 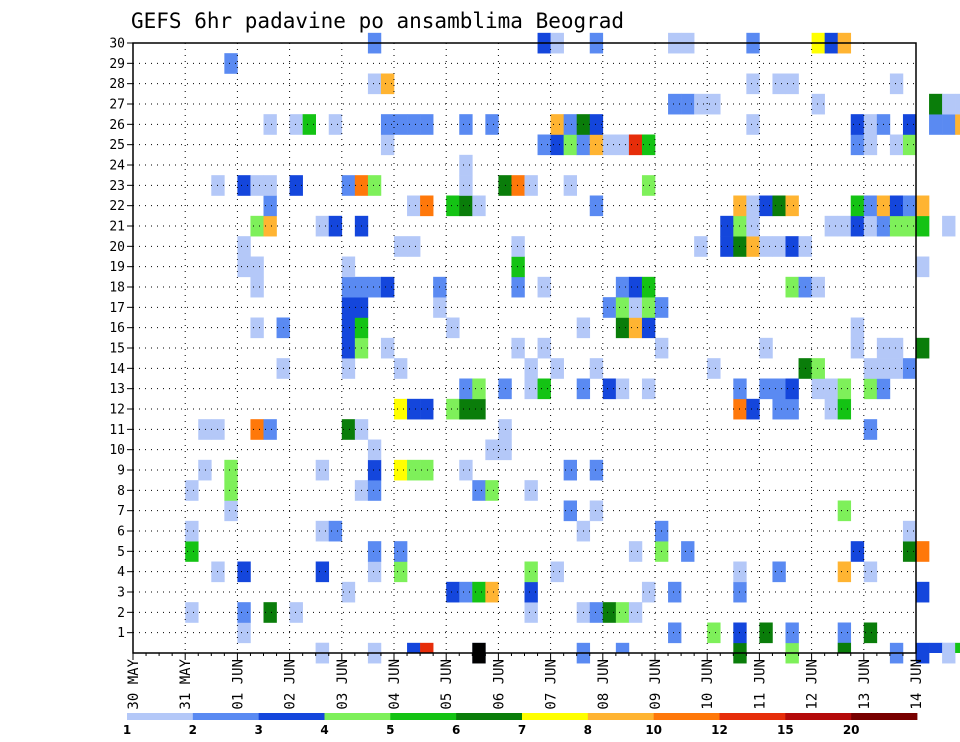 I want to click on colorbar-label: 7, so click(x=522, y=730).